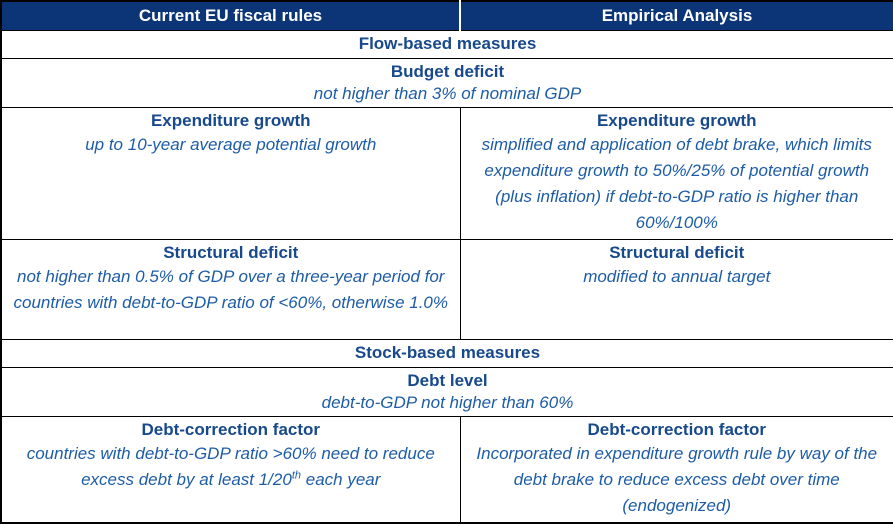 The height and width of the screenshot is (524, 893). What do you see at coordinates (677, 276) in the screenshot?
I see `structural-deficit-empirical-detail: modified to annual target` at bounding box center [677, 276].